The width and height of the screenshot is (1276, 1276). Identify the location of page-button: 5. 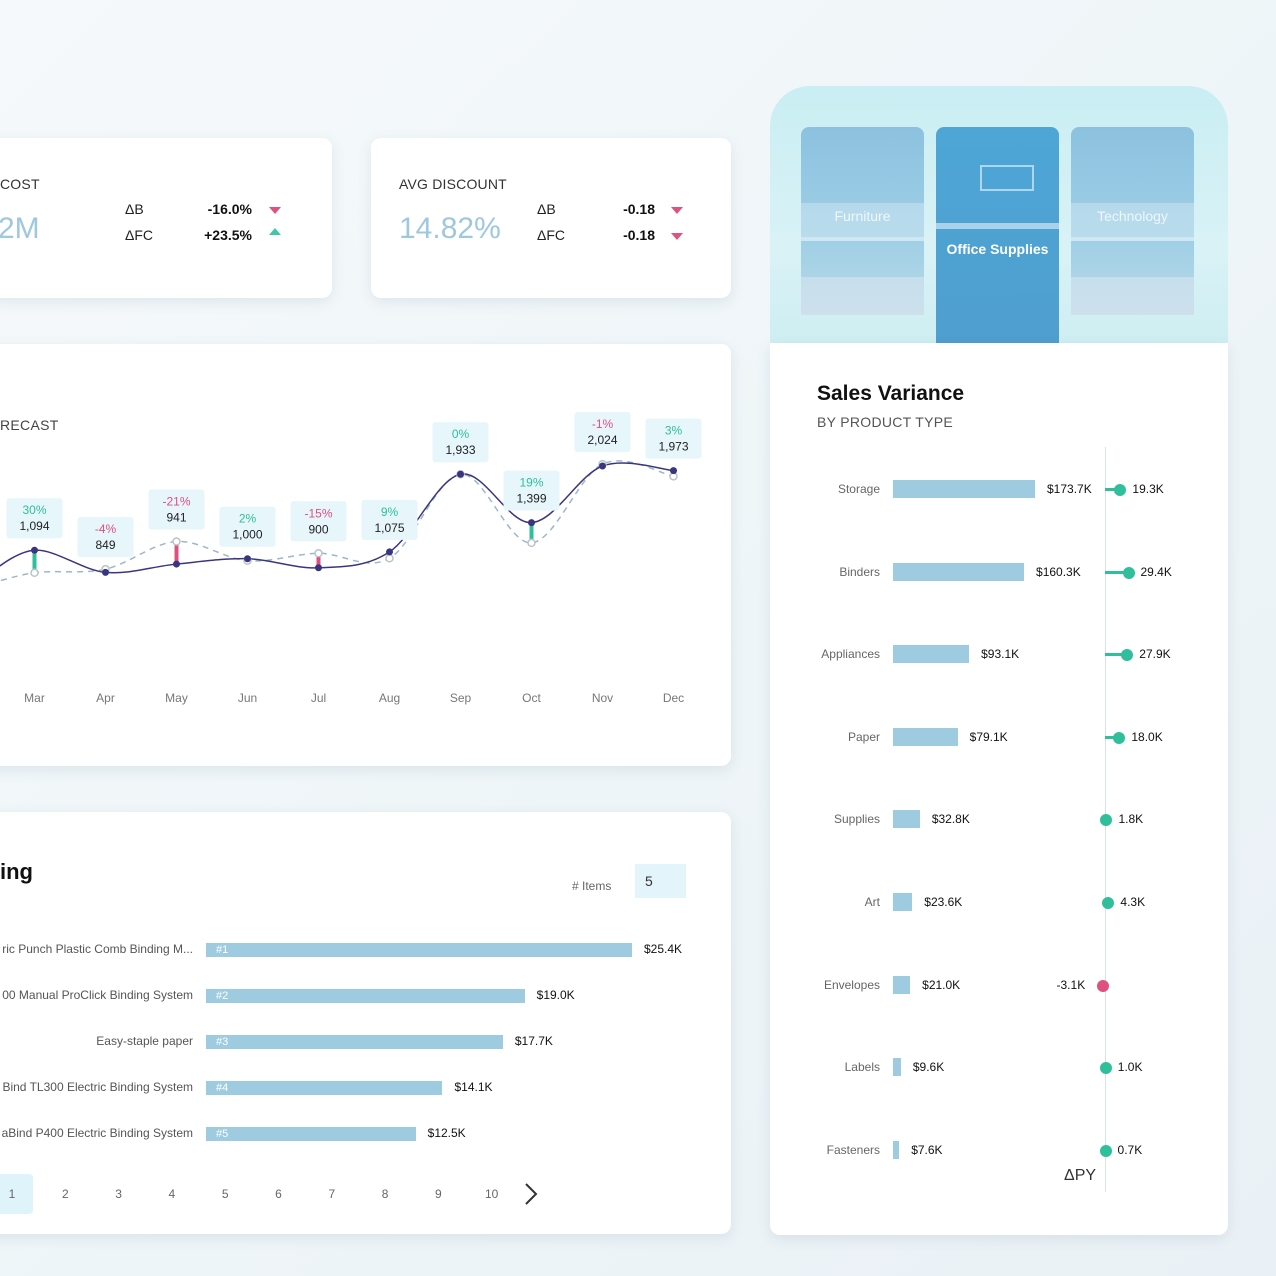
(225, 1194).